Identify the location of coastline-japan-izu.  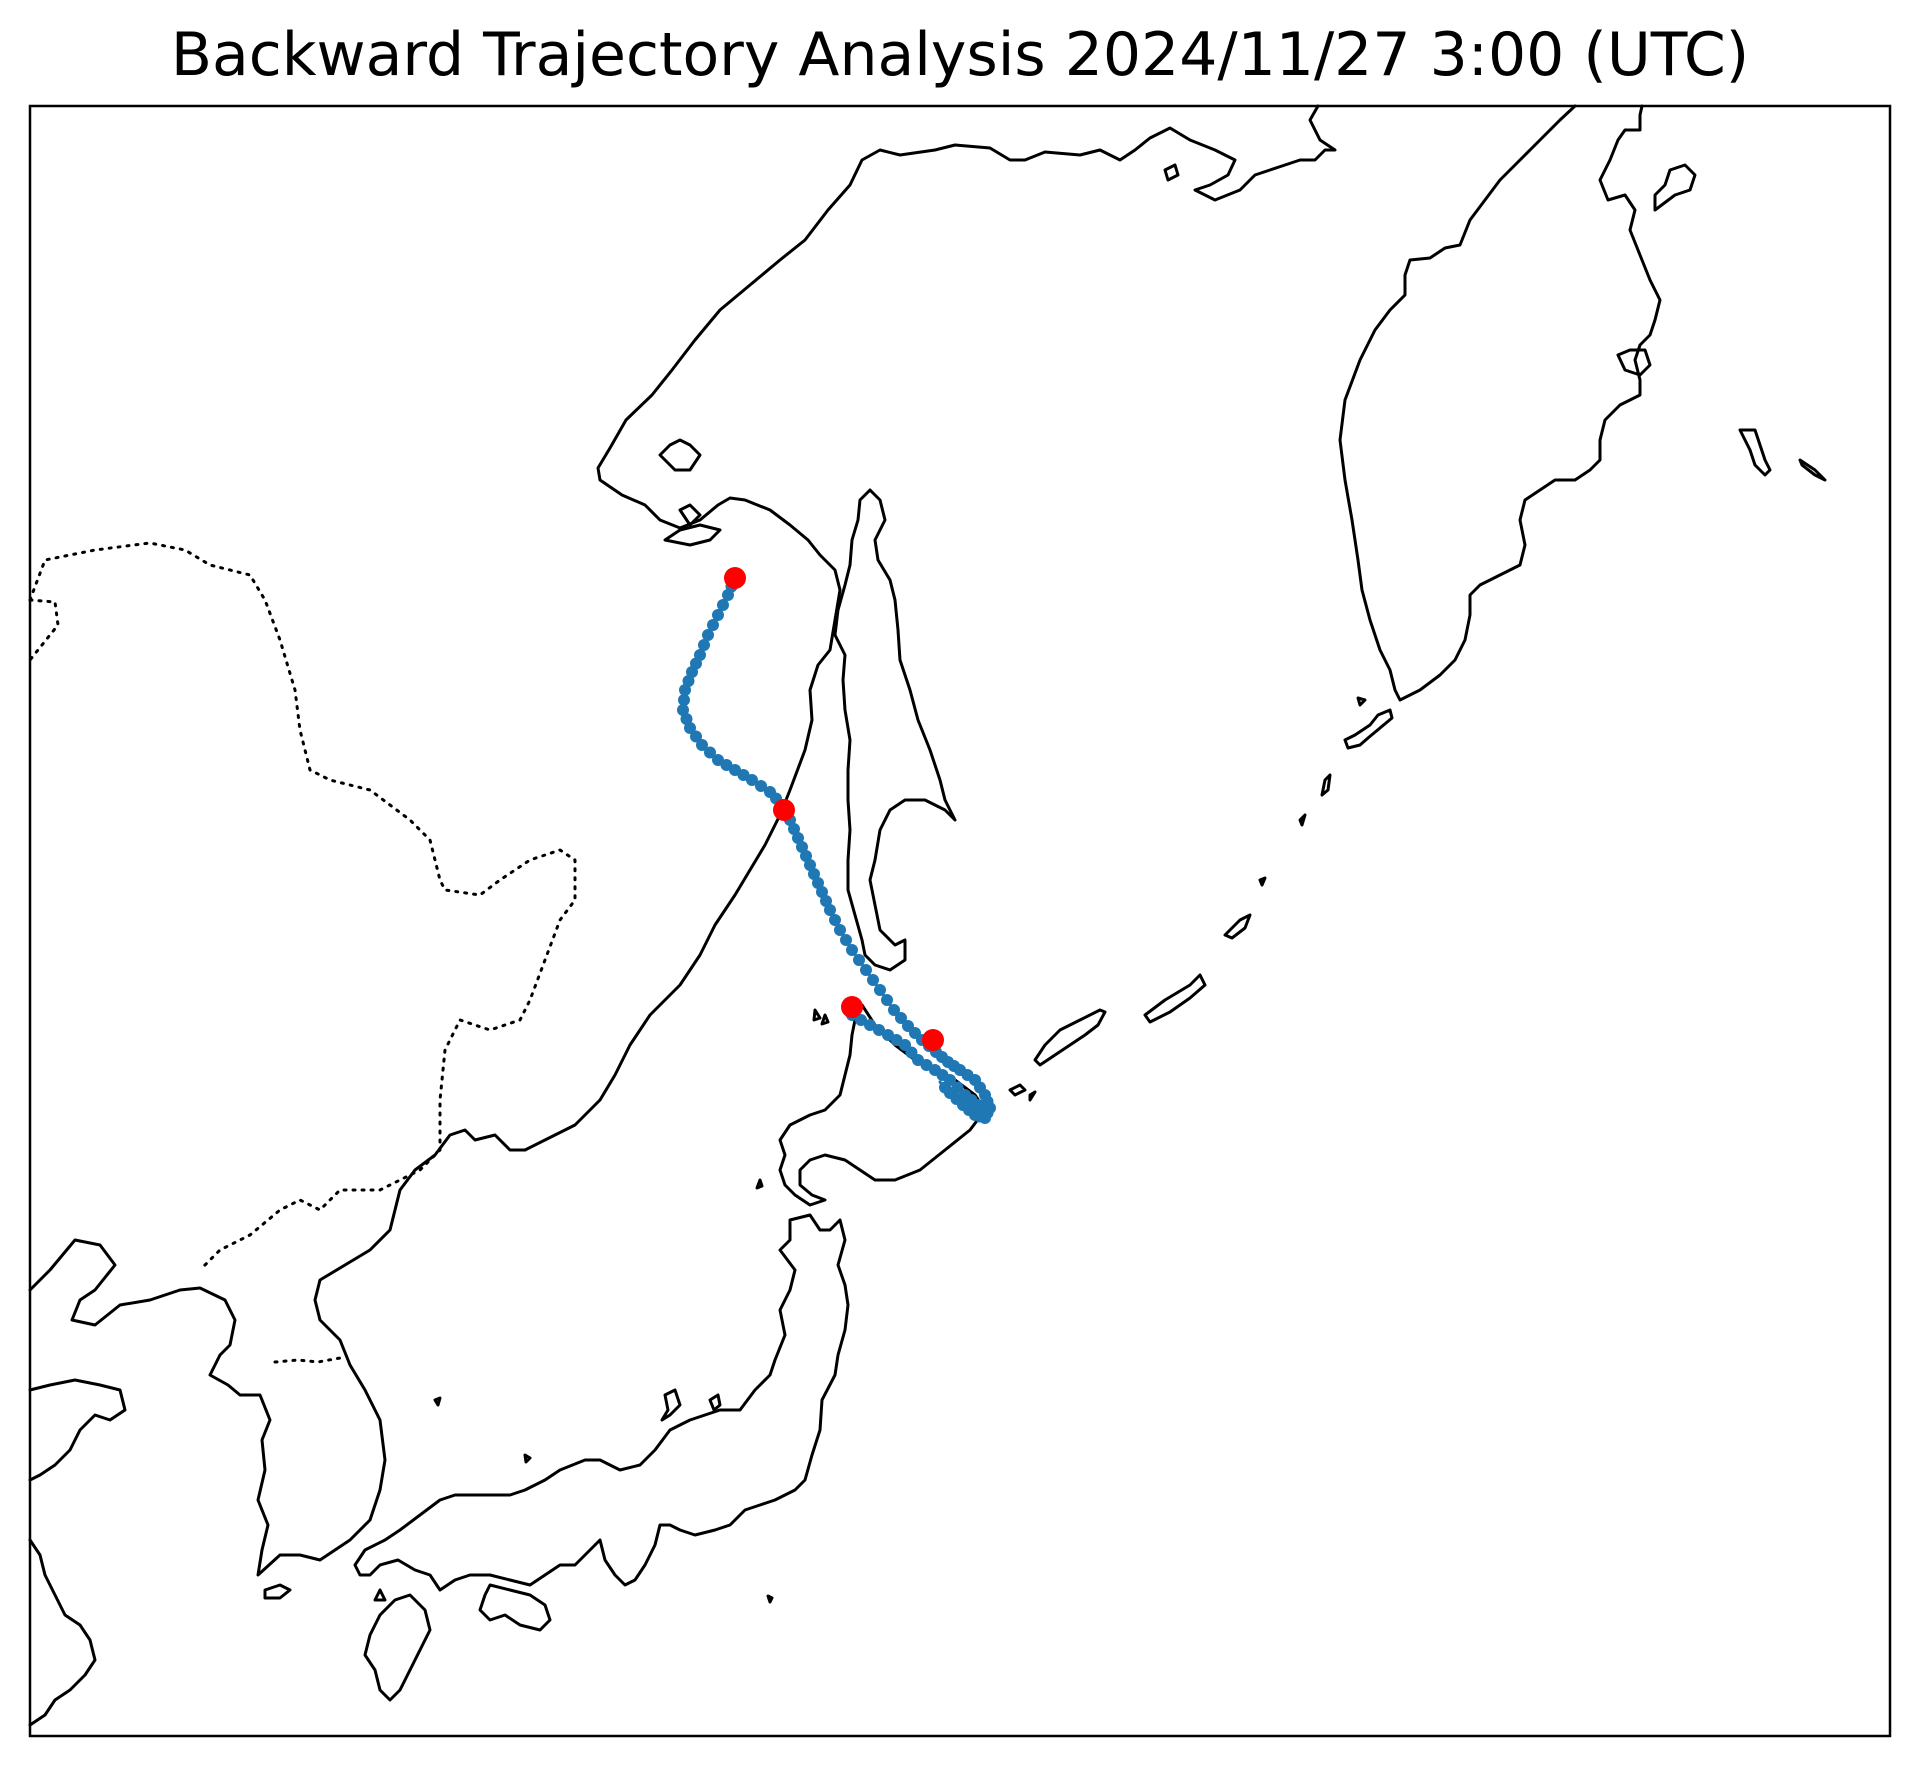
(770, 1599).